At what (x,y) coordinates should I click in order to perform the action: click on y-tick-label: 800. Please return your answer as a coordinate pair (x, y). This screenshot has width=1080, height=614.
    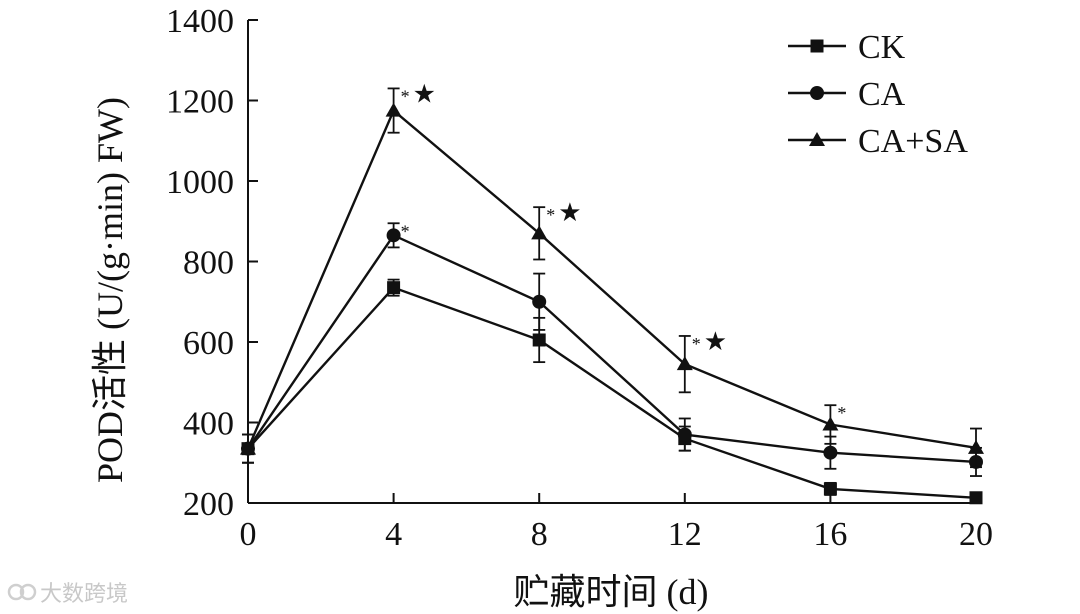
    Looking at the image, I should click on (208, 263).